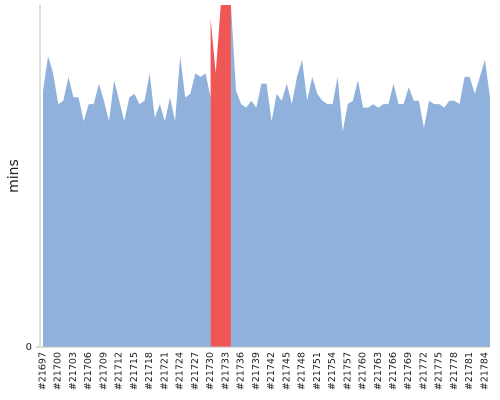 The width and height of the screenshot is (500, 400). What do you see at coordinates (286, 371) in the screenshot?
I see `x-tick-label: #21745` at bounding box center [286, 371].